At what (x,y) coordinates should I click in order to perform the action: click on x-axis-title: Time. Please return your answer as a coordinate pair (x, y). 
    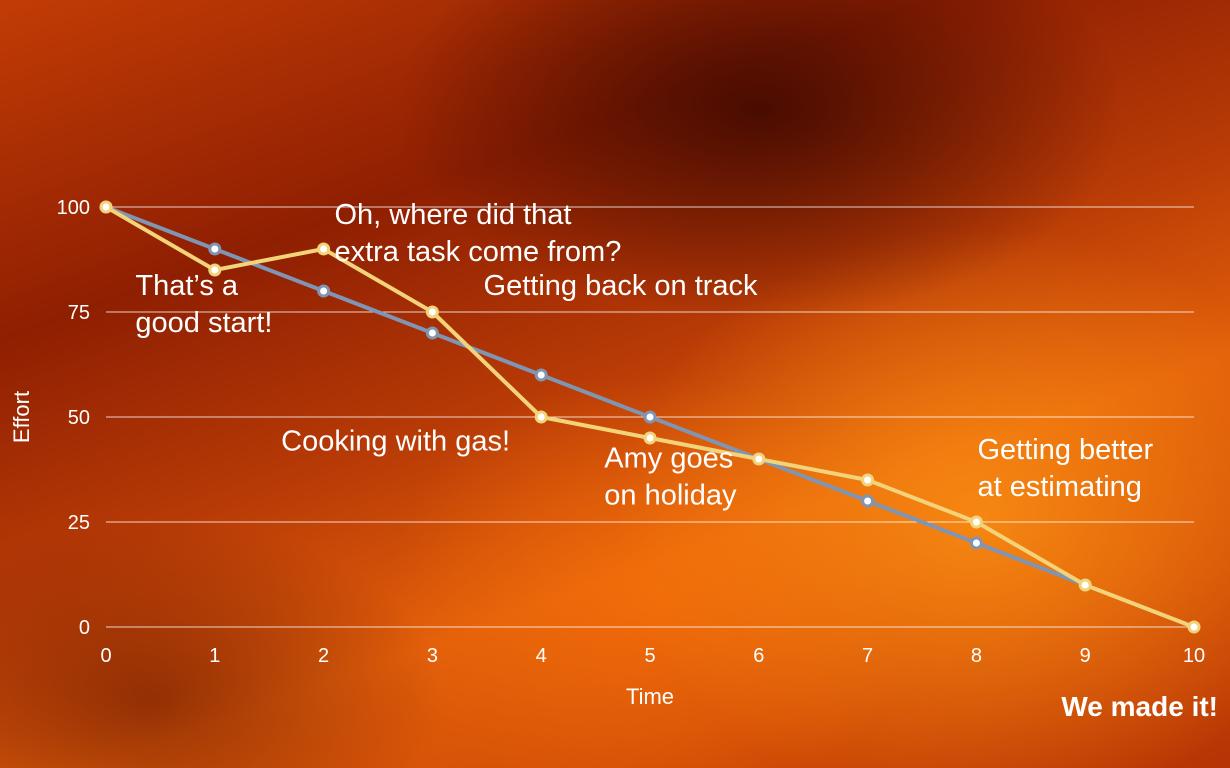
    Looking at the image, I should click on (650, 696).